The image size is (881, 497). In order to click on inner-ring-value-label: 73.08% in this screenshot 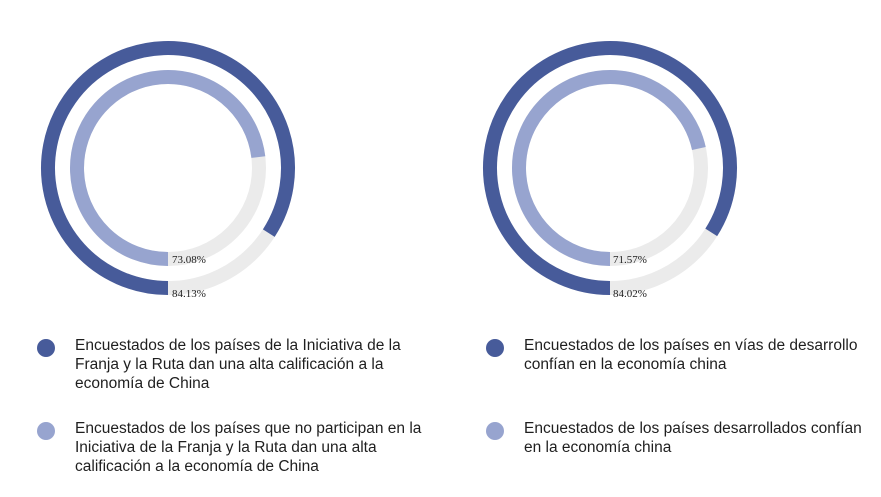, I will do `click(189, 260)`.